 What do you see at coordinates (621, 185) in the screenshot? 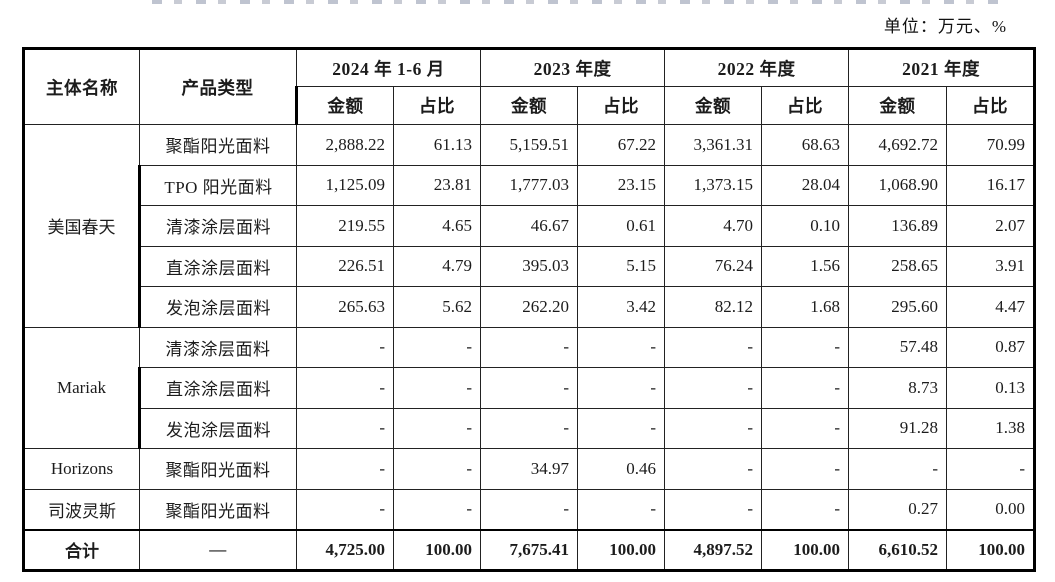
I see `value-cell: 23.15` at bounding box center [621, 185].